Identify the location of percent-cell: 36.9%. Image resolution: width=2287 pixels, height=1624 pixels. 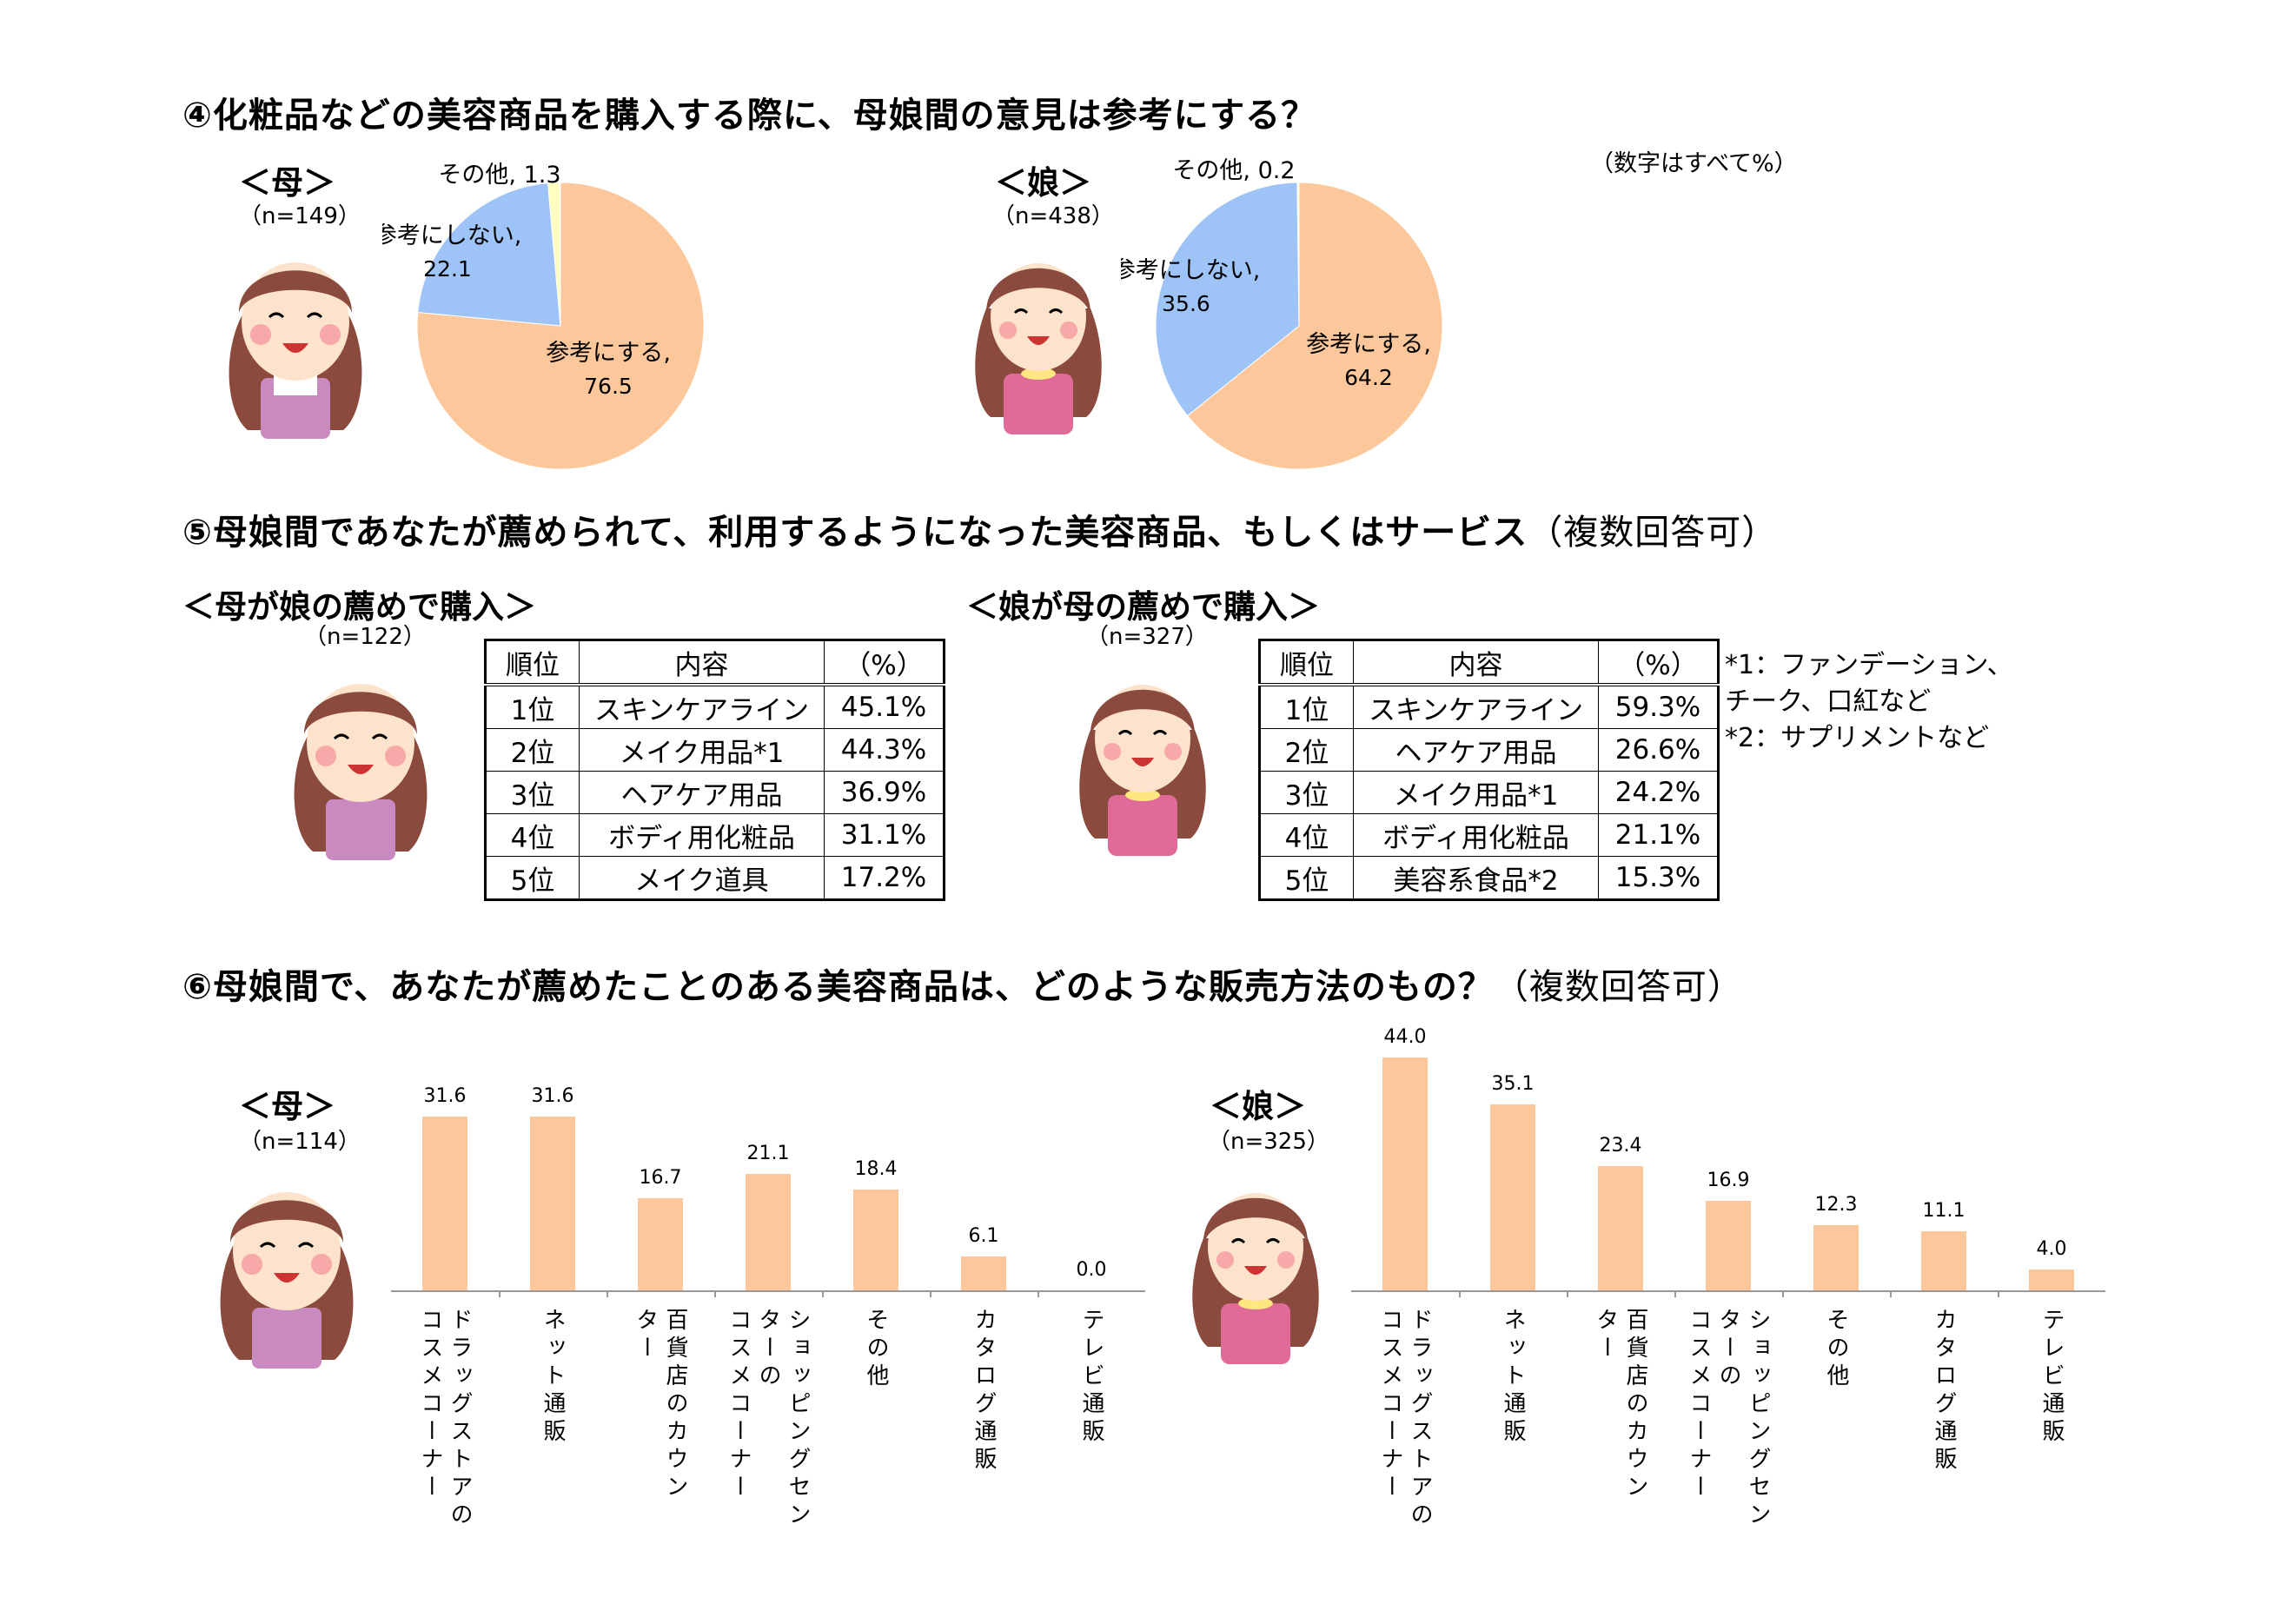
(885, 793).